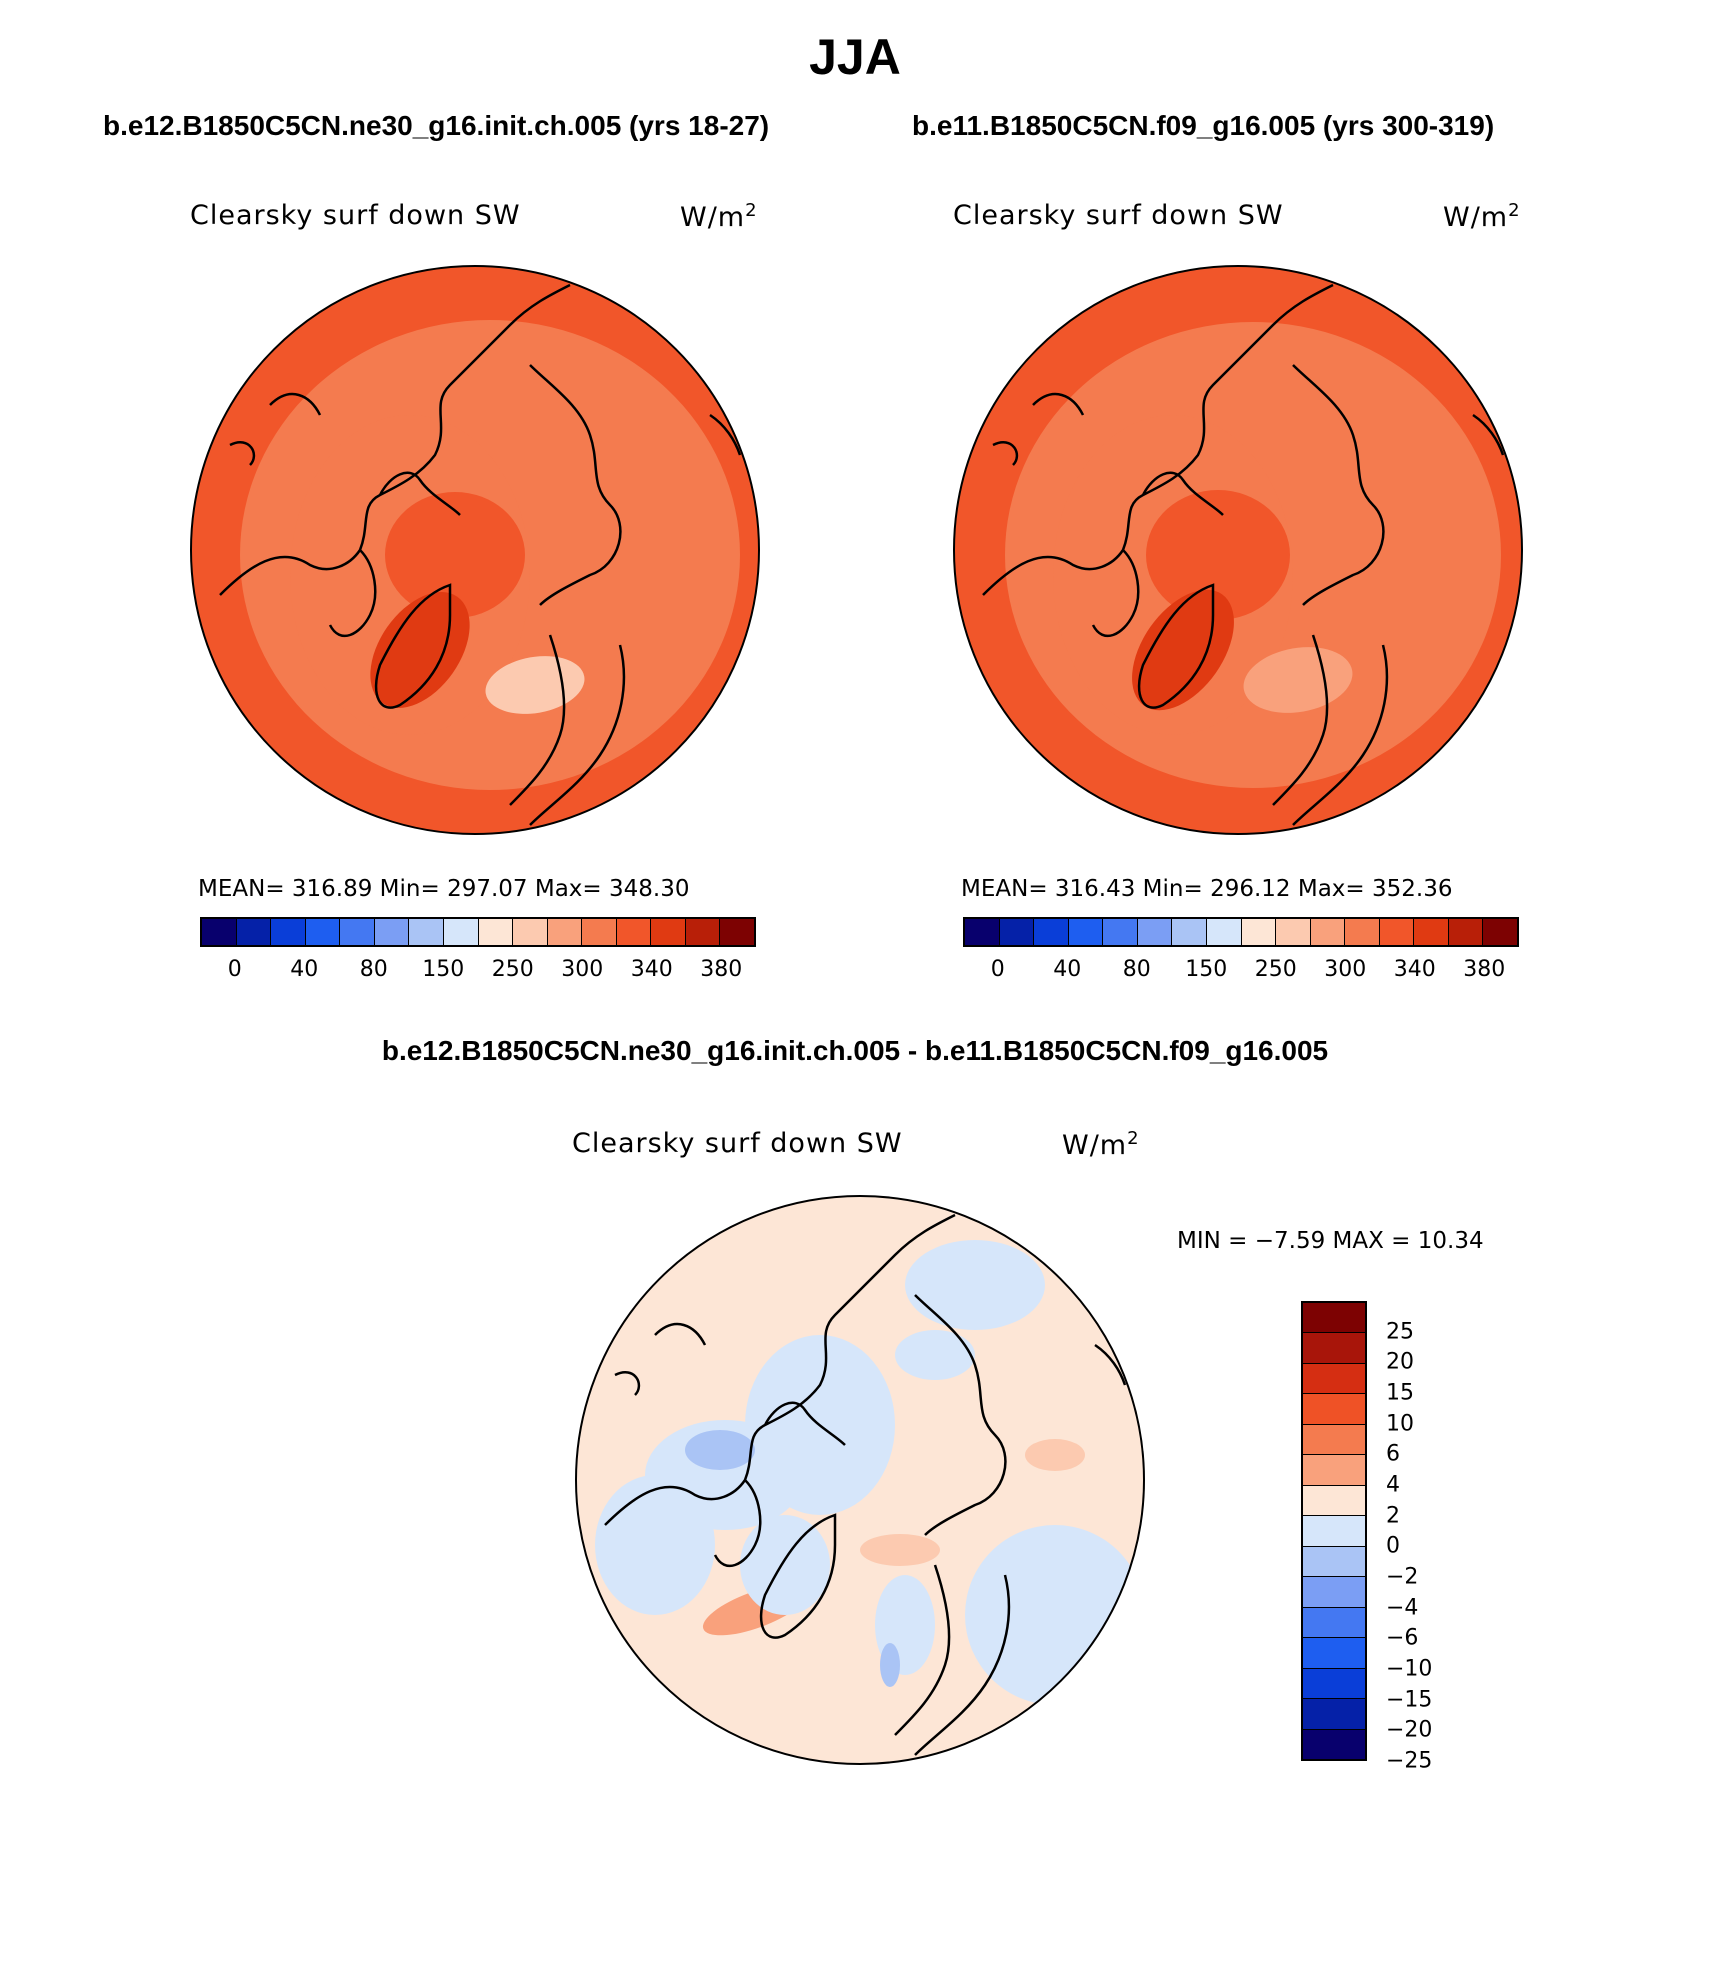  Describe the element at coordinates (1393, 1454) in the screenshot. I see `colorbar-tick-label: 6` at that location.